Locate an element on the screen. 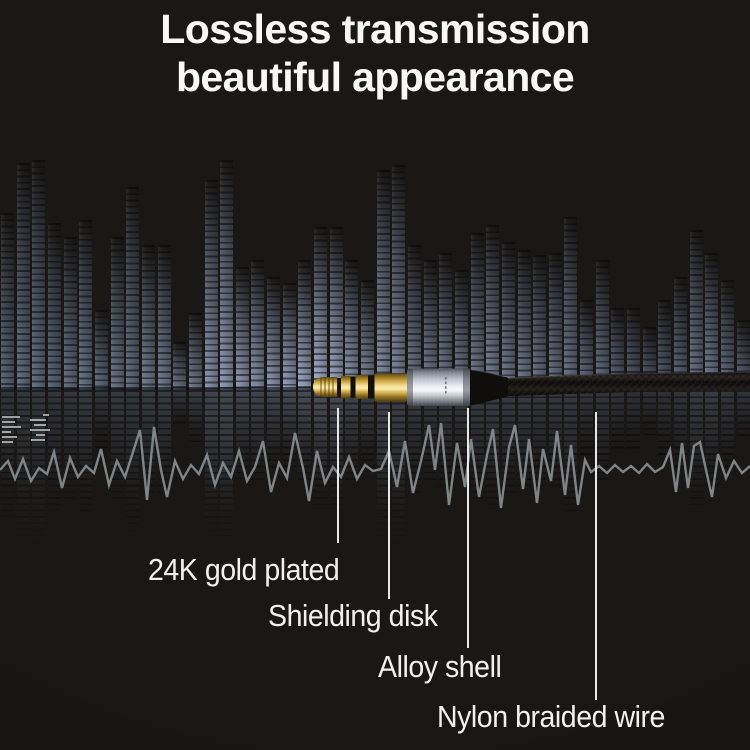 This screenshot has width=750, height=750. braided-cable-weave is located at coordinates (629, 383).